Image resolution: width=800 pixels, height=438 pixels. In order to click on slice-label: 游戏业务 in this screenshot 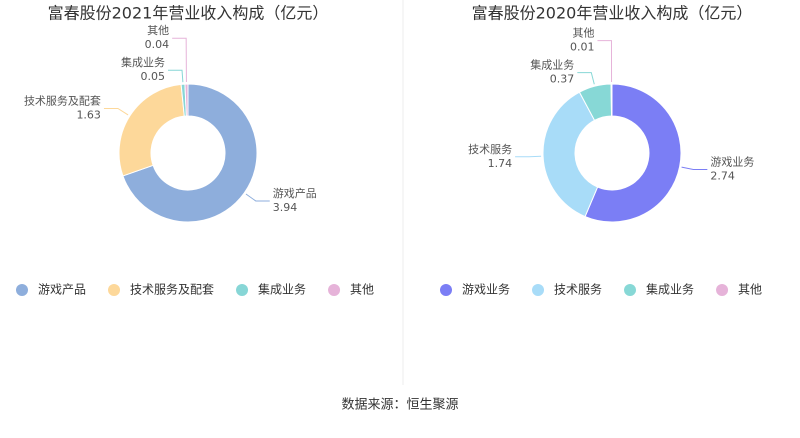, I will do `click(732, 162)`.